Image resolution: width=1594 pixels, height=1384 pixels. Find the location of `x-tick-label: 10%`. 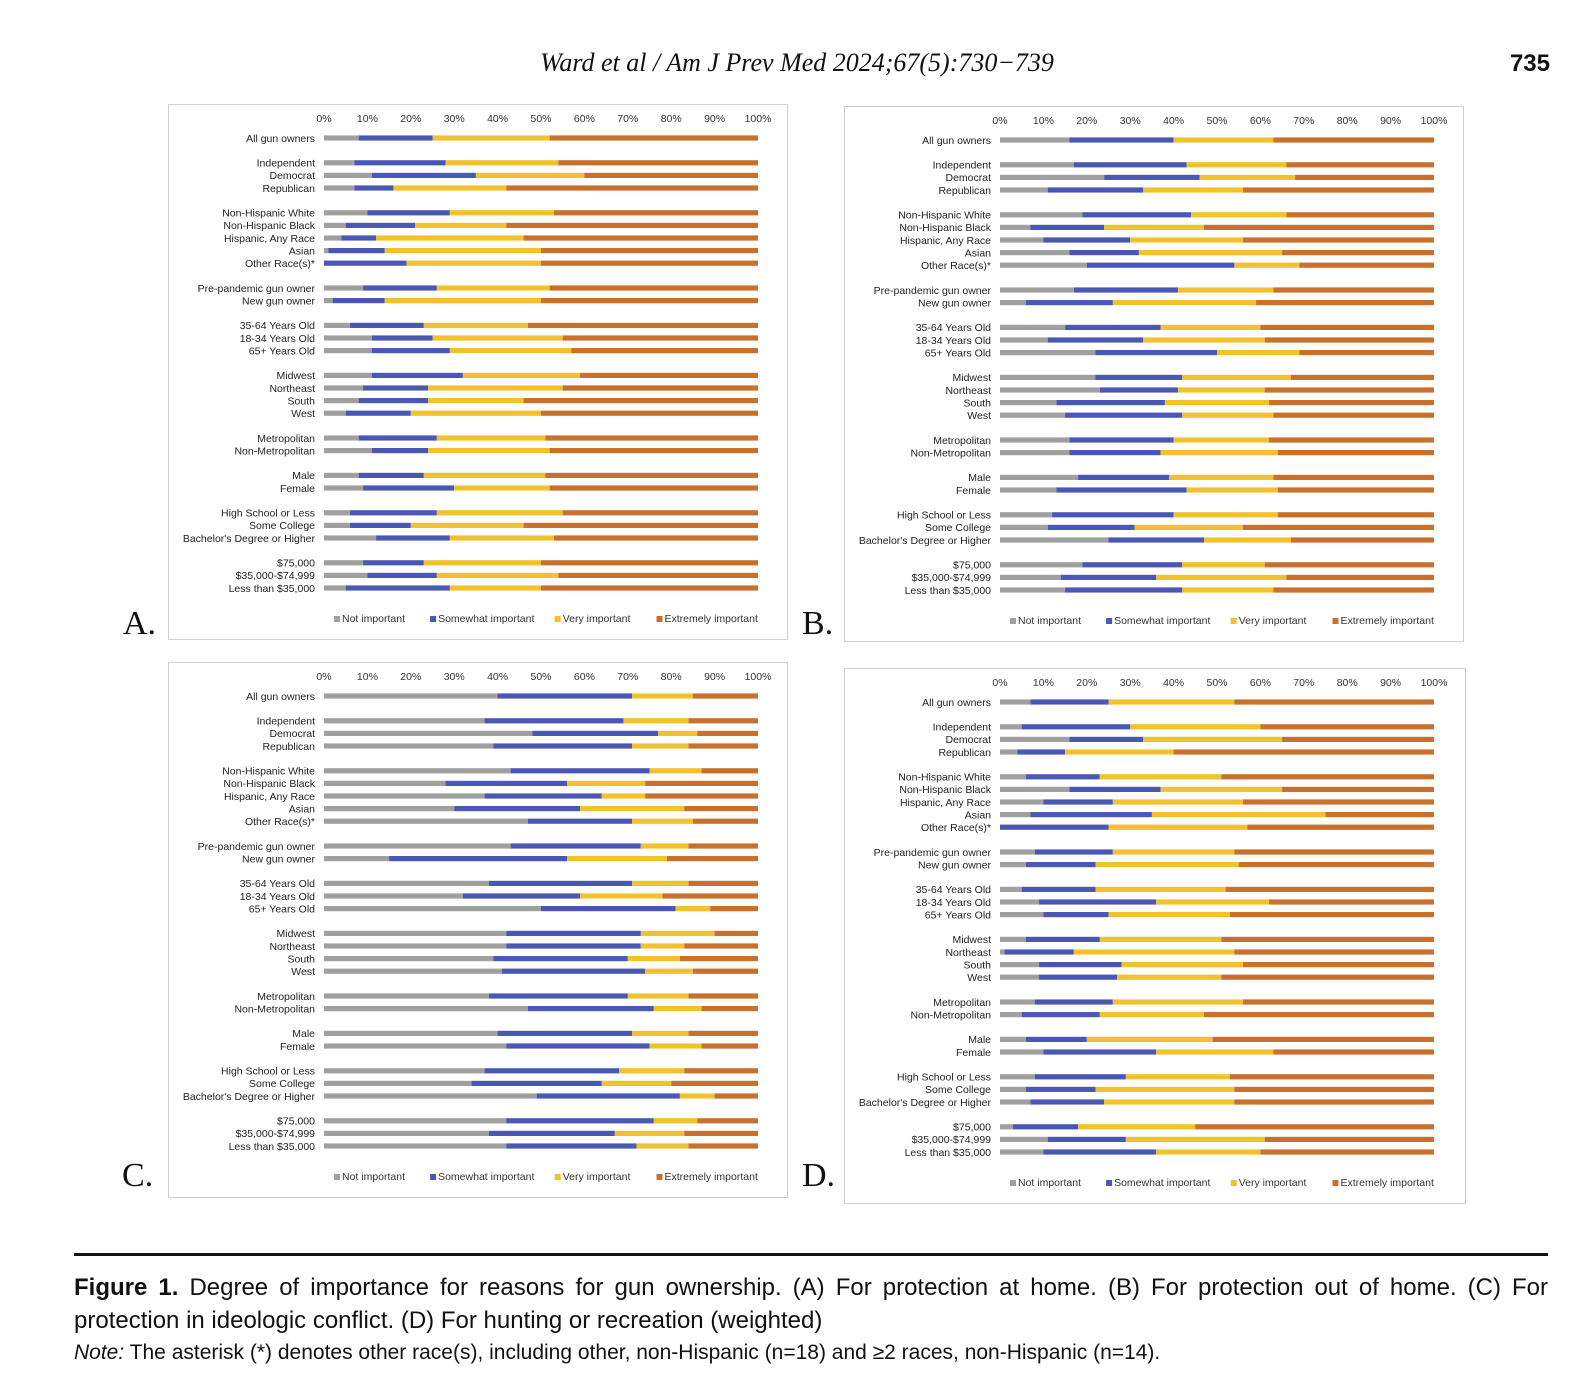

x-tick-label: 10% is located at coordinates (1043, 121).